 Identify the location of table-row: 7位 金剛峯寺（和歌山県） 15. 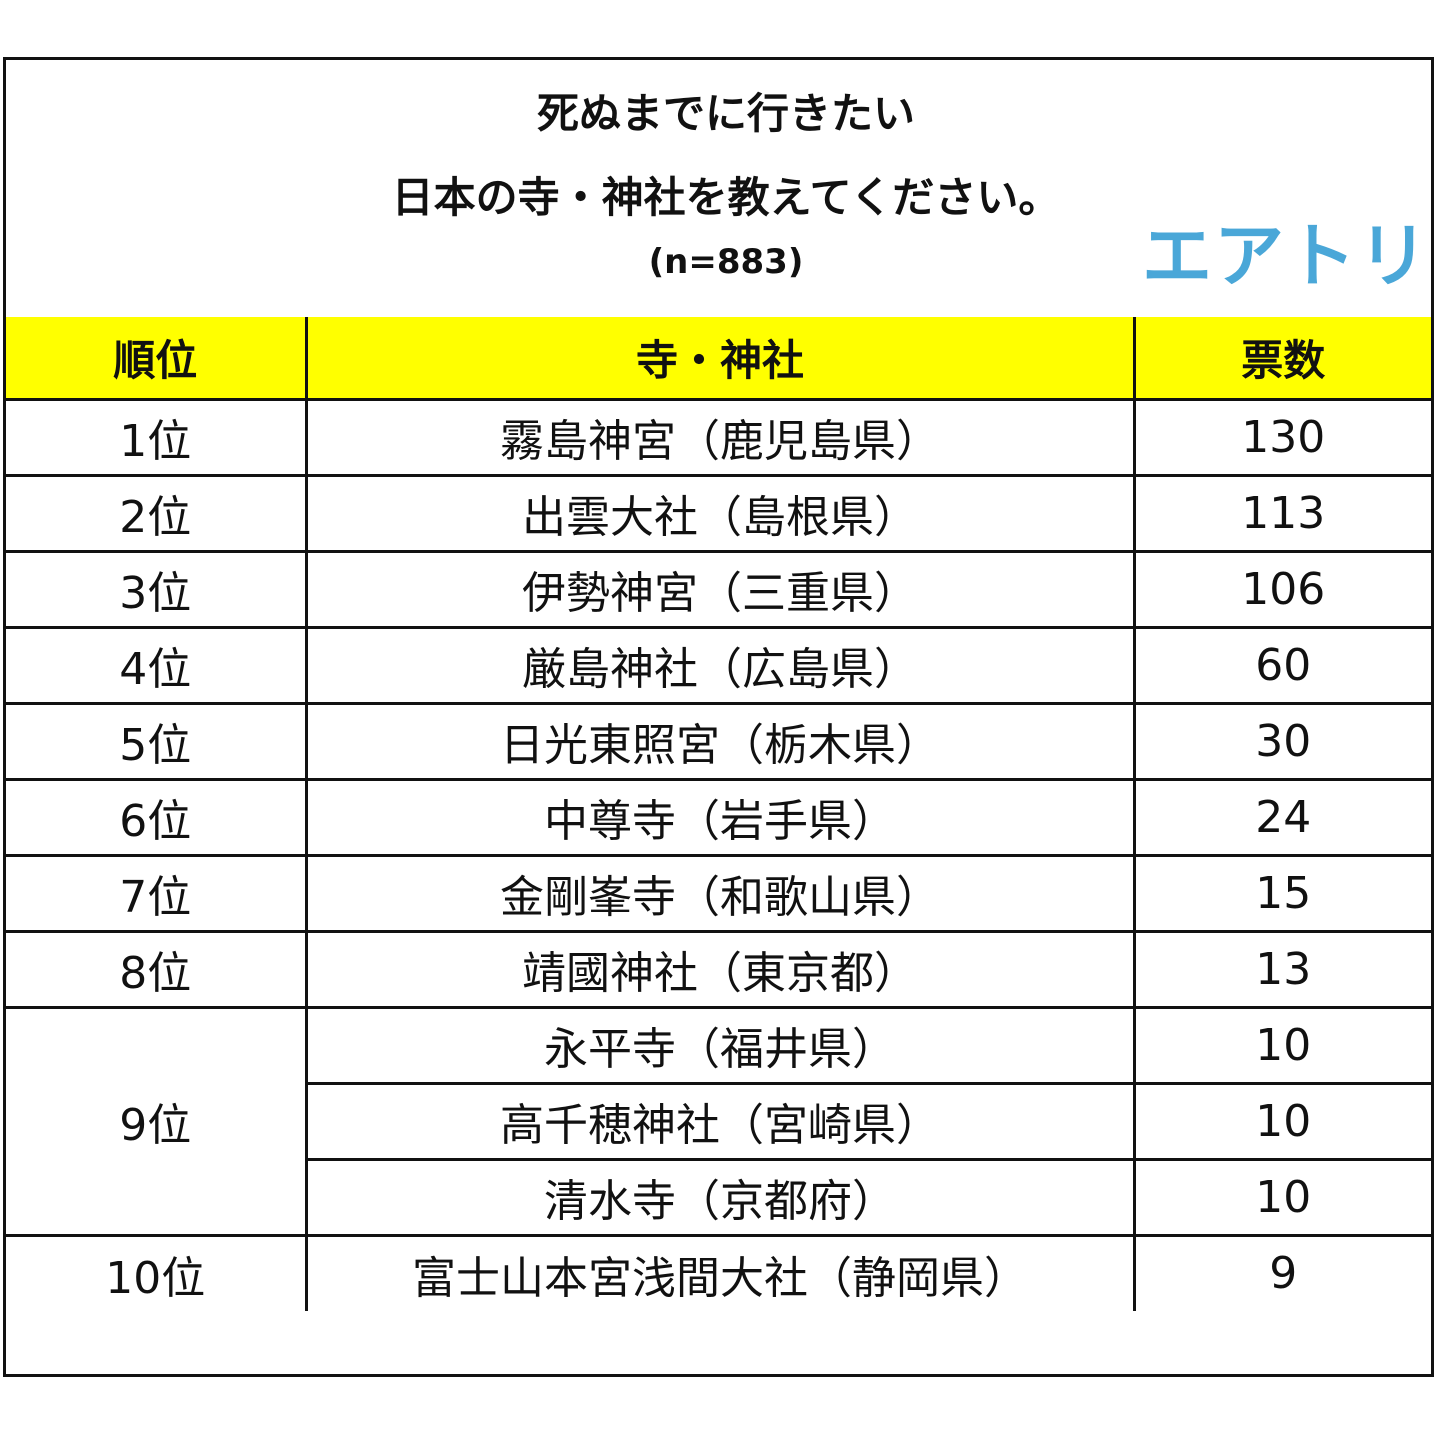
(718, 893).